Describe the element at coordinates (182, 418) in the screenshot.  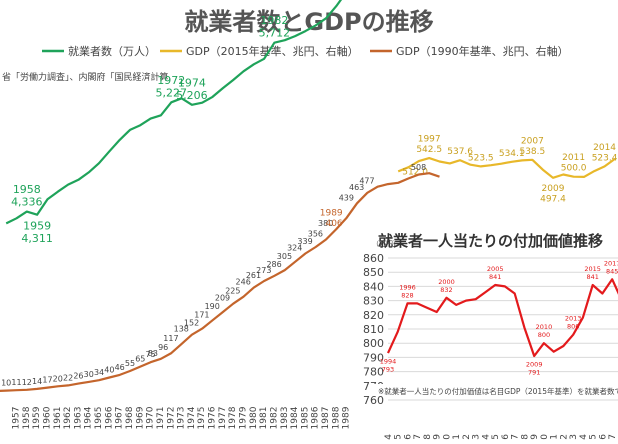
I see `x-tick-label: 1973` at that location.